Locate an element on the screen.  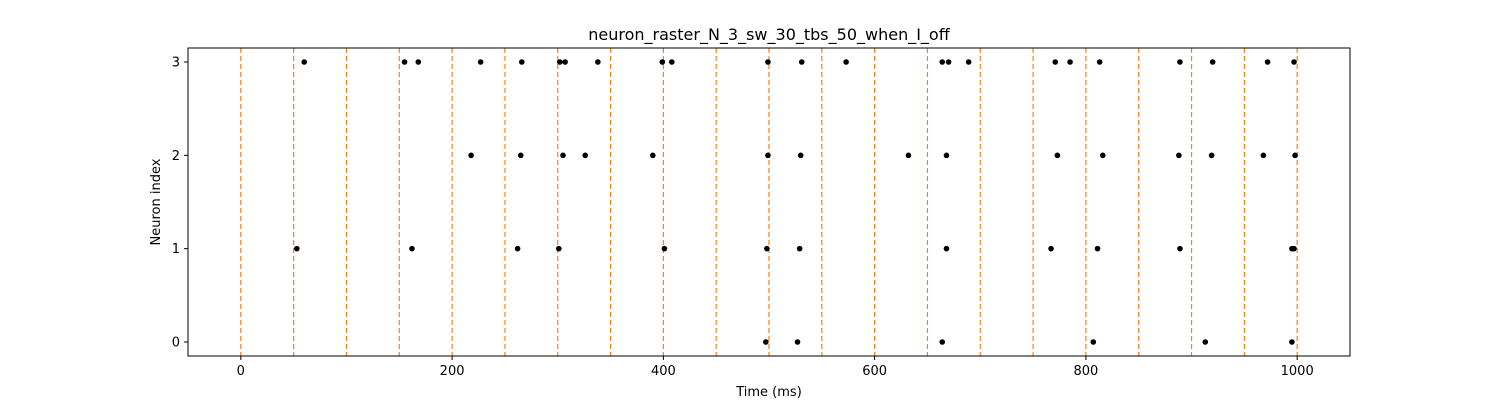
x-tick-label: 1000 is located at coordinates (1297, 371).